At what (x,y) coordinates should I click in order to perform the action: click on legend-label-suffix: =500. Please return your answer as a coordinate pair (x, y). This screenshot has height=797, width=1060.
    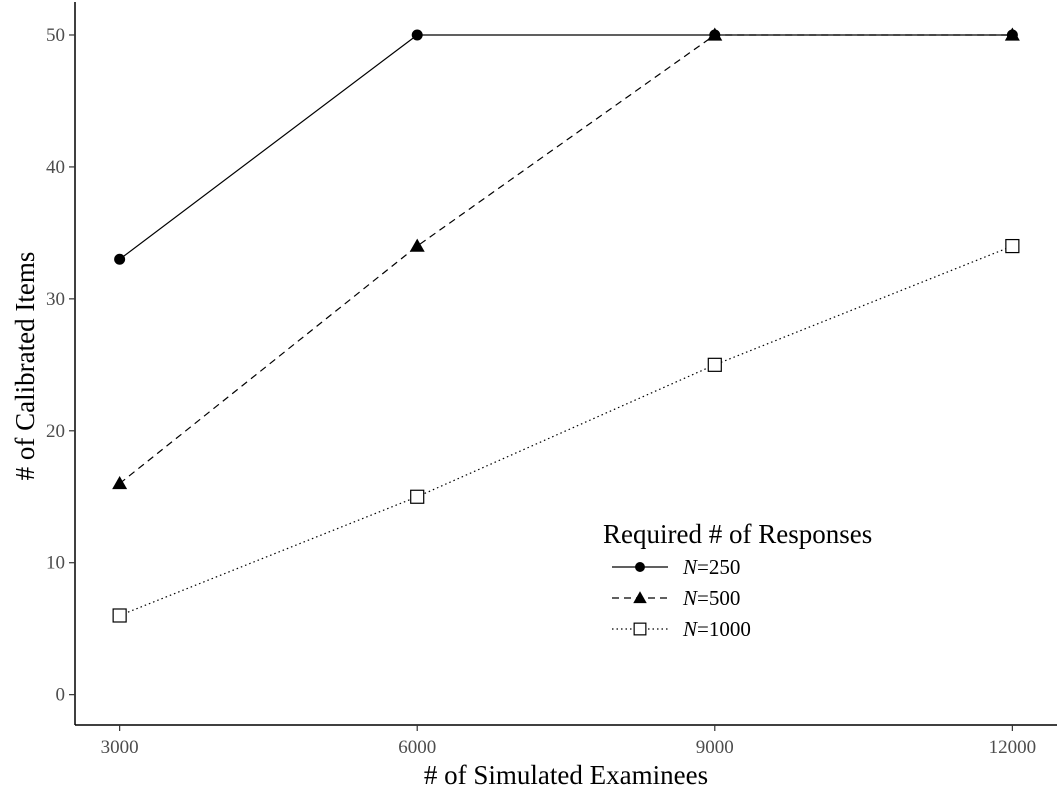
    Looking at the image, I should click on (718, 598).